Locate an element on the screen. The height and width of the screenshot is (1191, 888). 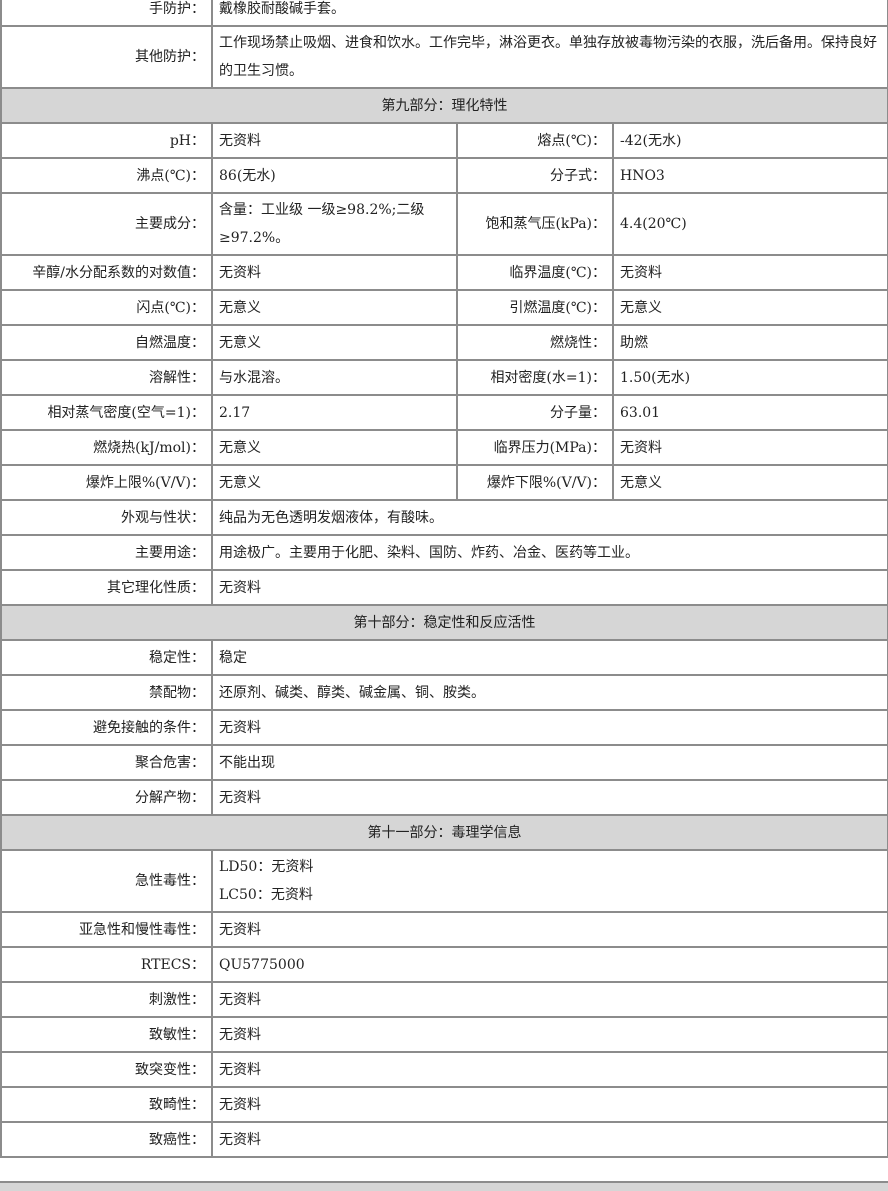
table-row: 爆炸上限%(V/V)： 无意义 爆炸下限%(V/V)： 无意义 is located at coordinates (444, 482).